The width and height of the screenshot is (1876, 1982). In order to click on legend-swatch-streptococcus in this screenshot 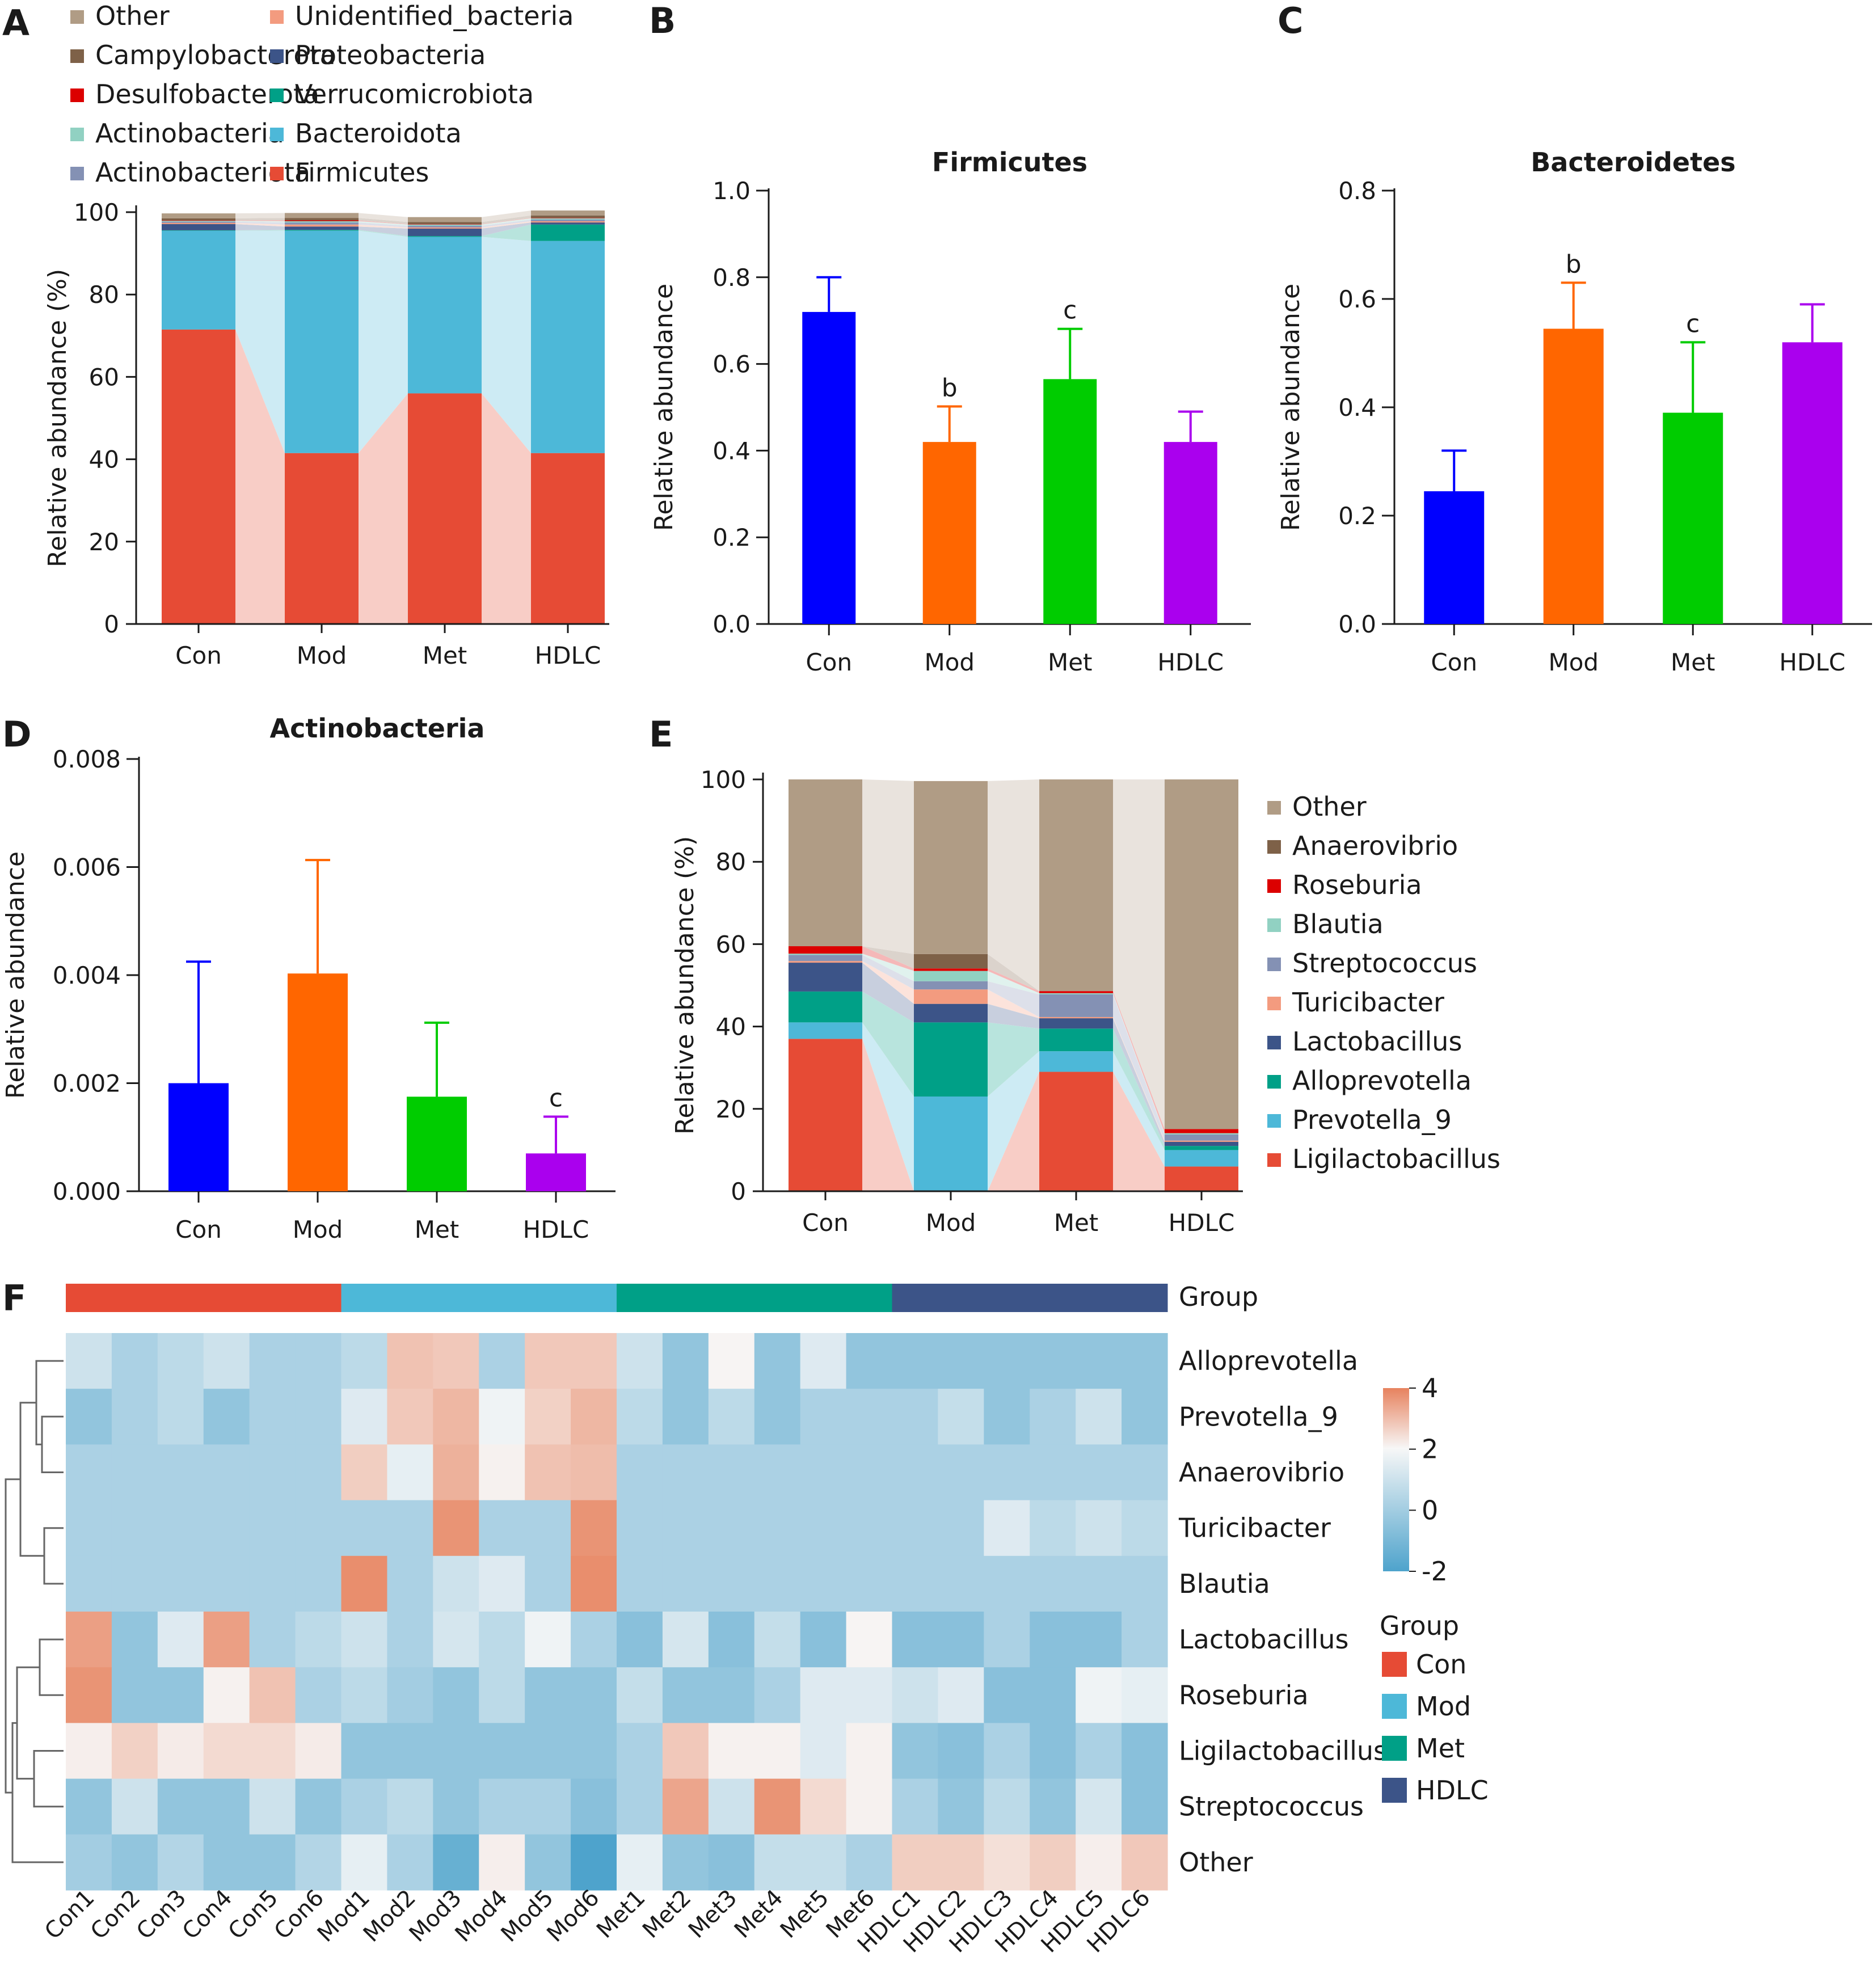, I will do `click(1274, 964)`.